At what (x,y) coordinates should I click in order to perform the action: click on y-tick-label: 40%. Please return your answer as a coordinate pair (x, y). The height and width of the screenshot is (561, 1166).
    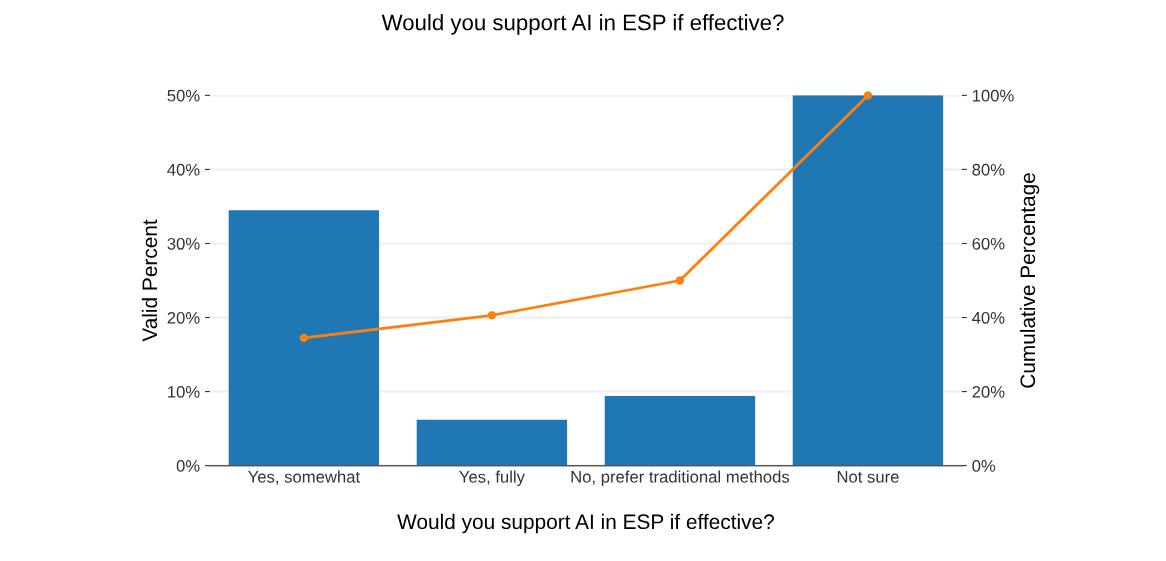
    Looking at the image, I should click on (183, 169).